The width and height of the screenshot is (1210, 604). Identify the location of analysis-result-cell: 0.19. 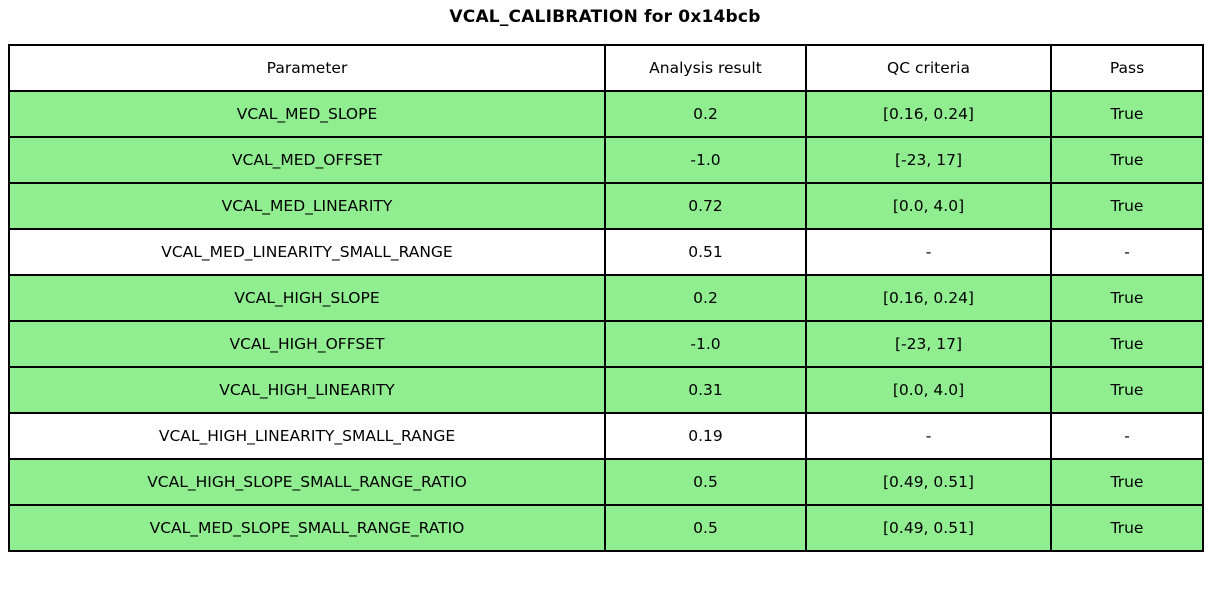
(705, 436).